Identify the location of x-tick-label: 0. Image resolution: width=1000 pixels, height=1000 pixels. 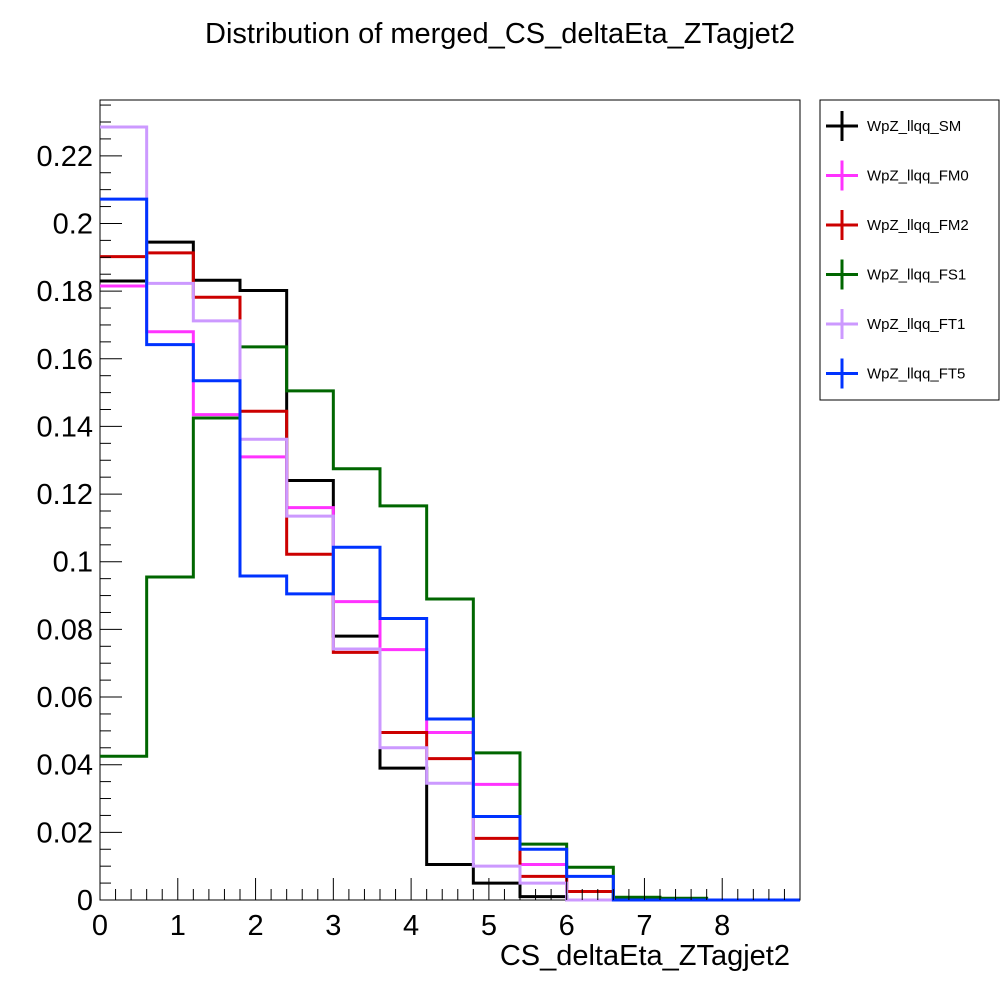
(100, 926).